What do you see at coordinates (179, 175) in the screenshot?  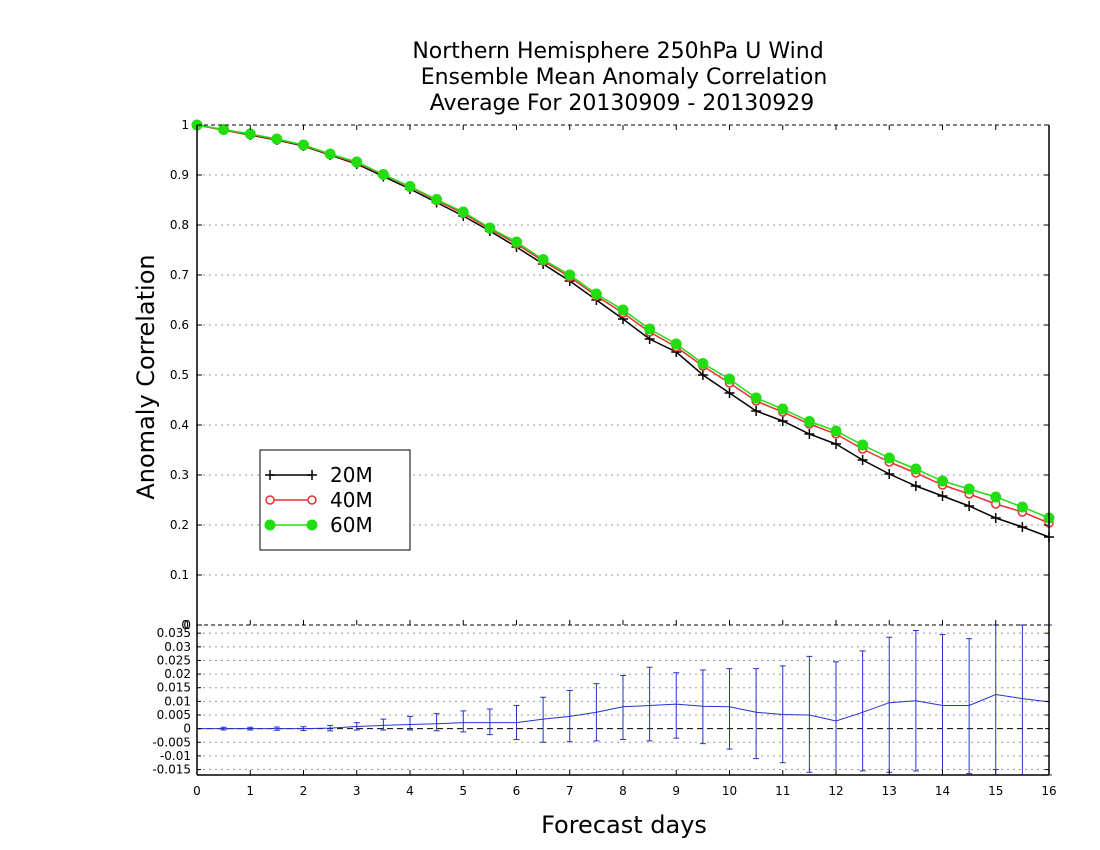 I see `y-tick-label: 0.9` at bounding box center [179, 175].